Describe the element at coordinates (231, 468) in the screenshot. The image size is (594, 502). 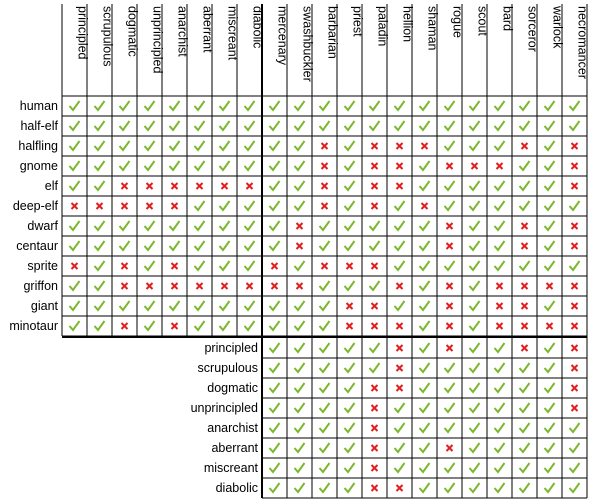
I see `row-label: miscreant` at that location.